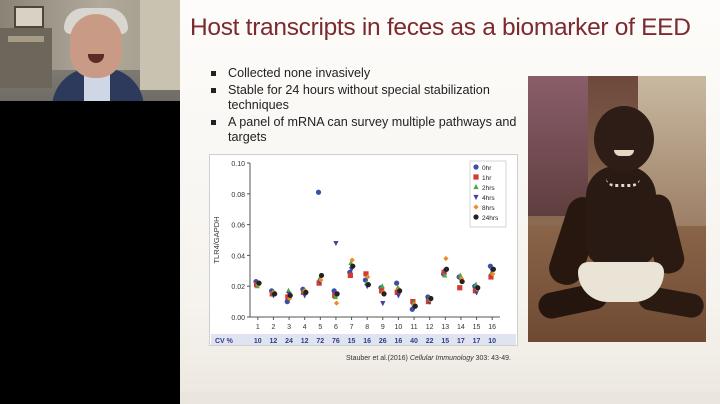 The image size is (720, 404). Describe the element at coordinates (488, 208) in the screenshot. I see `legend-label: 8hrs` at that location.